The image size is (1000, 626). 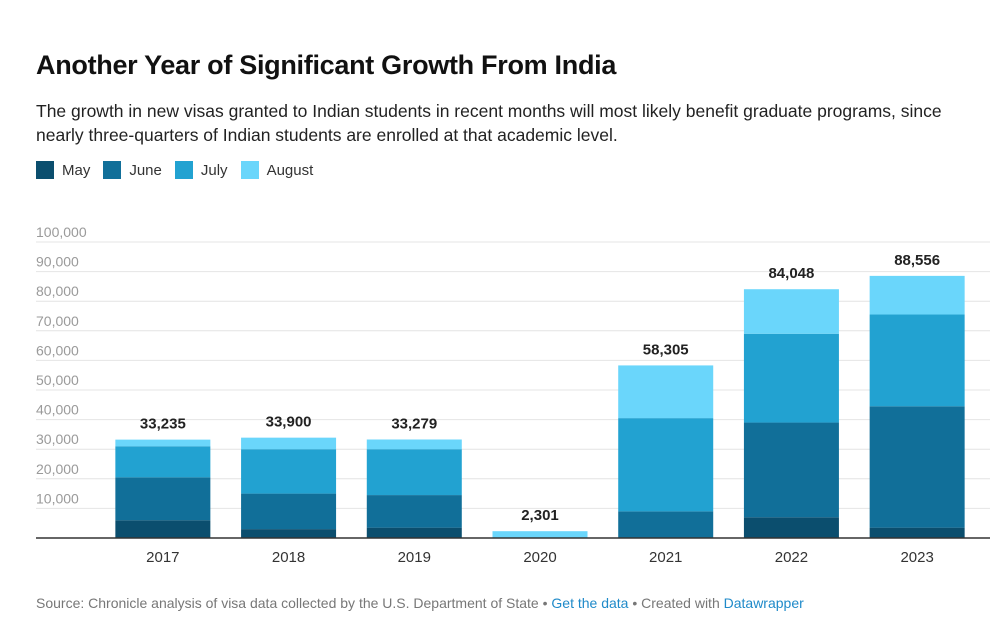 I want to click on bar-segment-august-2020, so click(x=540, y=534).